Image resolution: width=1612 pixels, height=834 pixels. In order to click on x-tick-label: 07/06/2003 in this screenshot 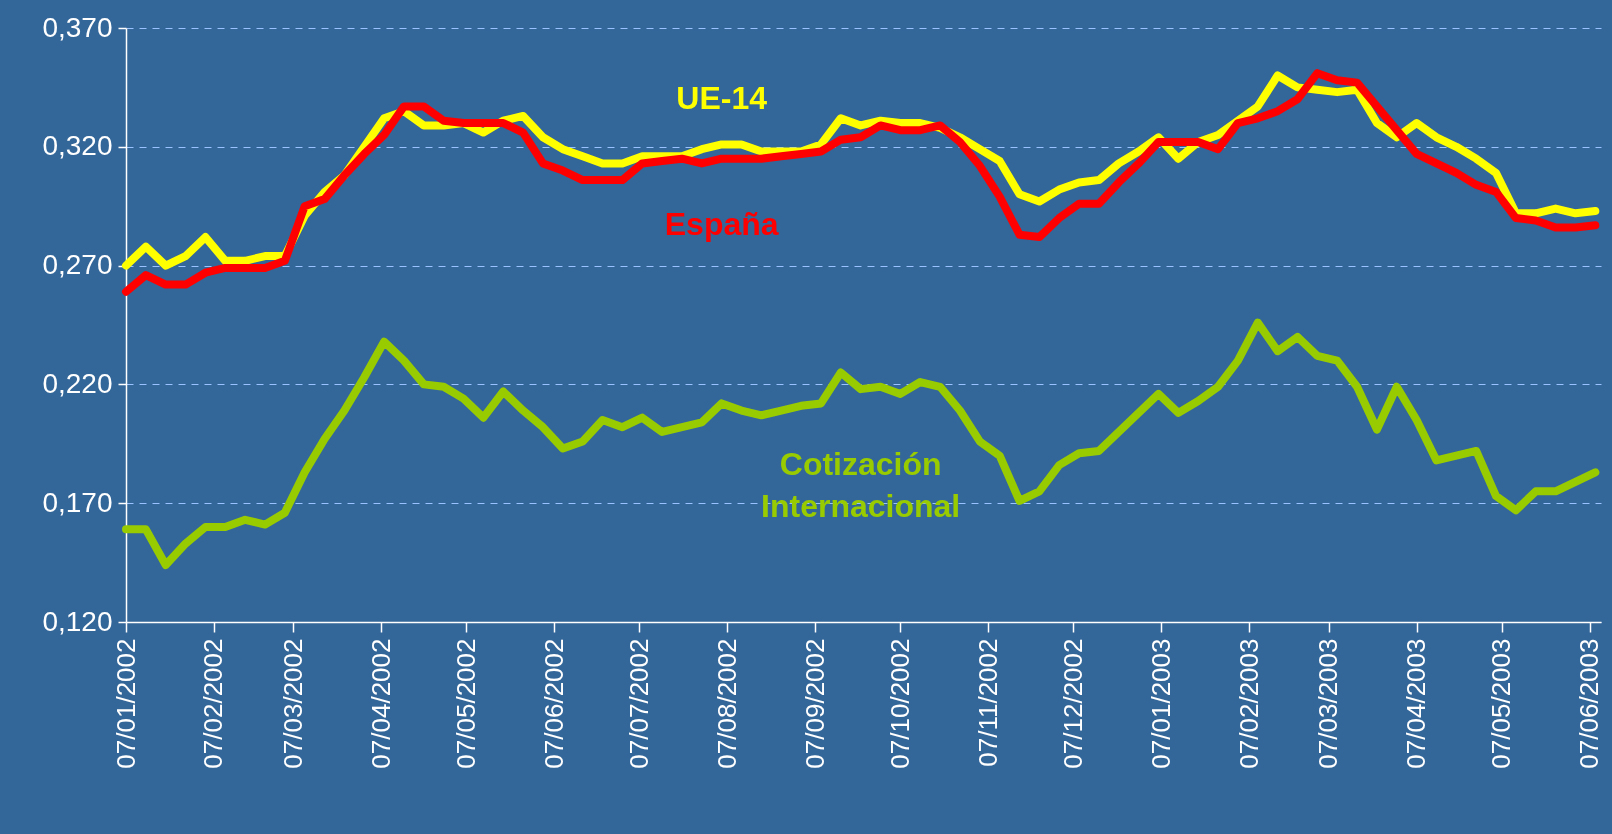, I will do `click(1589, 703)`.